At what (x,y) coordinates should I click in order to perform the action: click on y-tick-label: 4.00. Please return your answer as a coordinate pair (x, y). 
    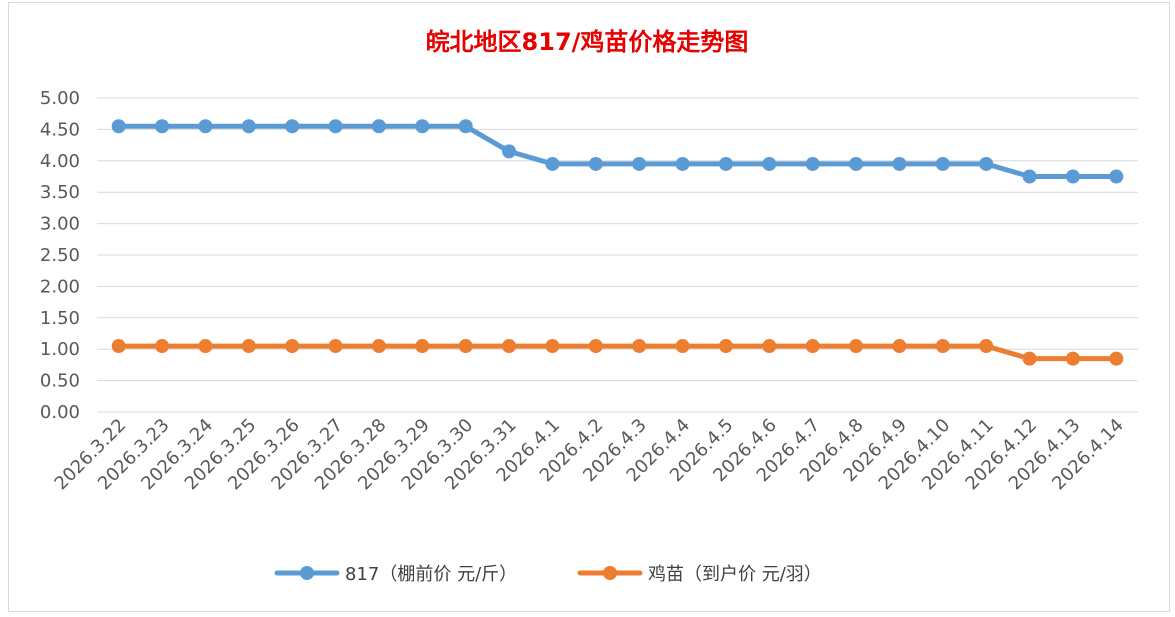
    Looking at the image, I should click on (60, 161).